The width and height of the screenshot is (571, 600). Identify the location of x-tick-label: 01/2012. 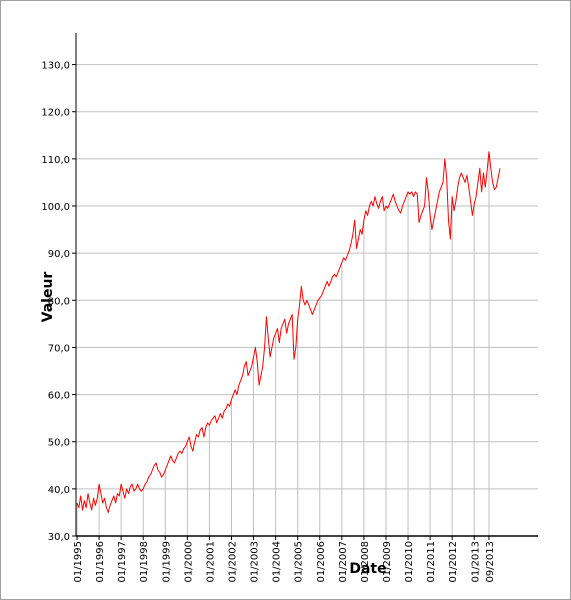
(453, 562).